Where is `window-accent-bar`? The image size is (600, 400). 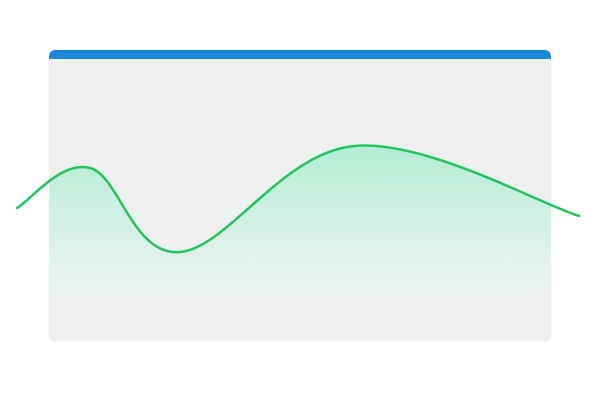 window-accent-bar is located at coordinates (300, 54).